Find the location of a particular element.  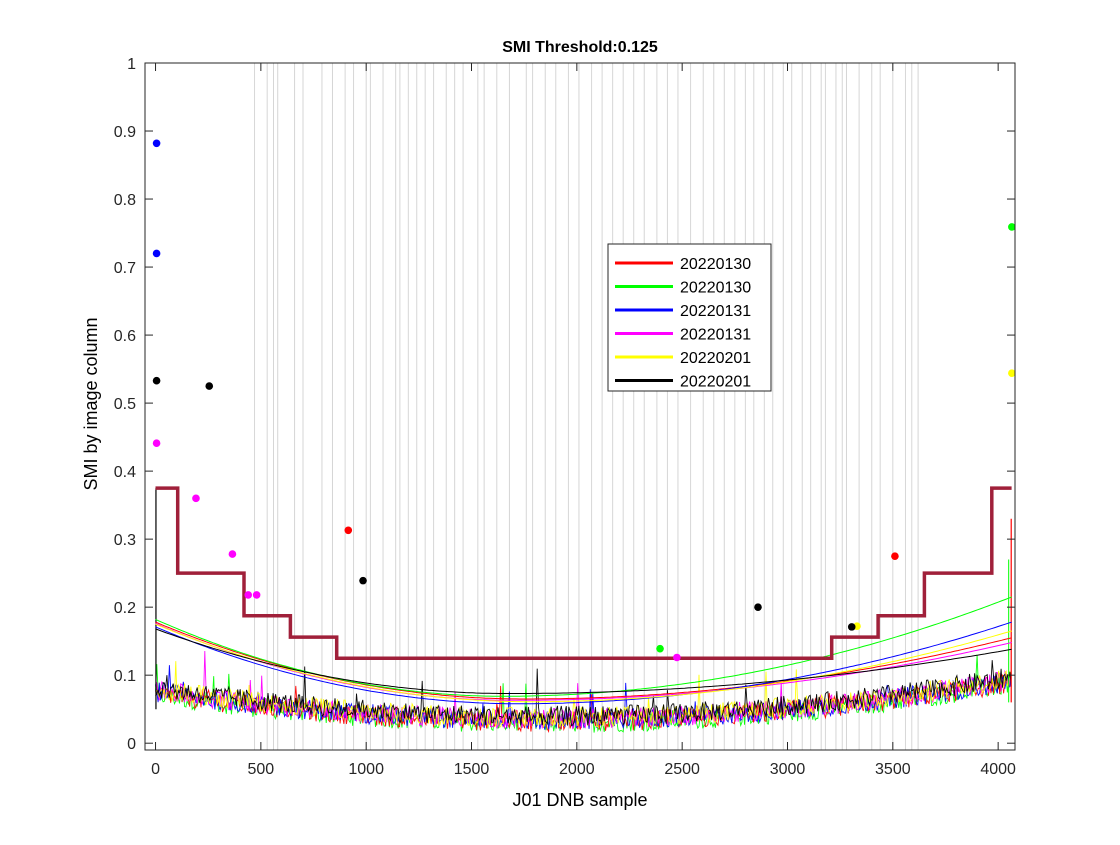

x-tick-label: 1500 is located at coordinates (472, 769).